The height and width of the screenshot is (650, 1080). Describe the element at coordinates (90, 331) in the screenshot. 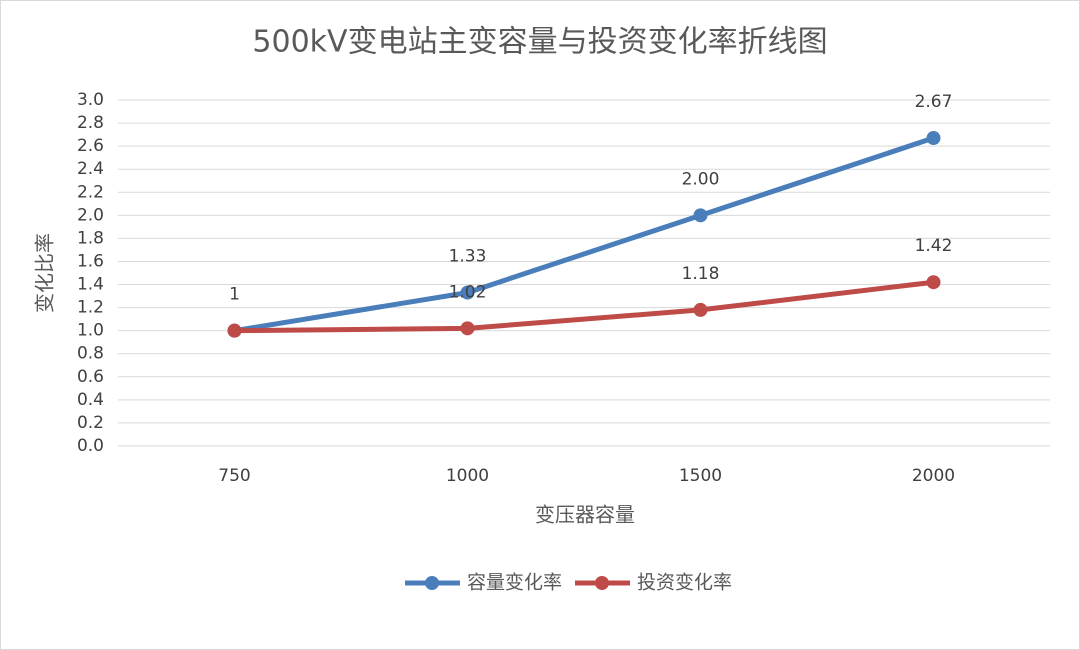

I see `y-tick-label: 1.0` at that location.